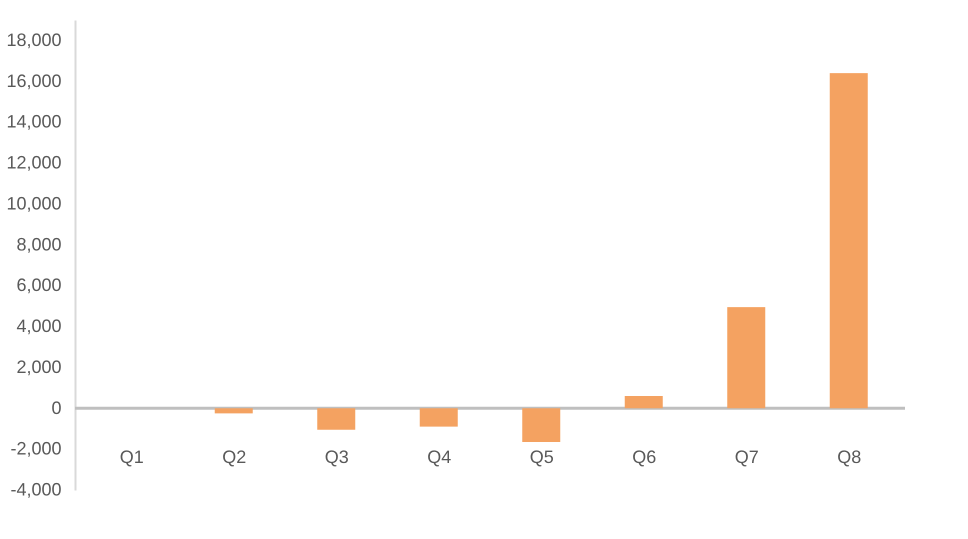  What do you see at coordinates (234, 456) in the screenshot?
I see `x-tick-label: Q2` at bounding box center [234, 456].